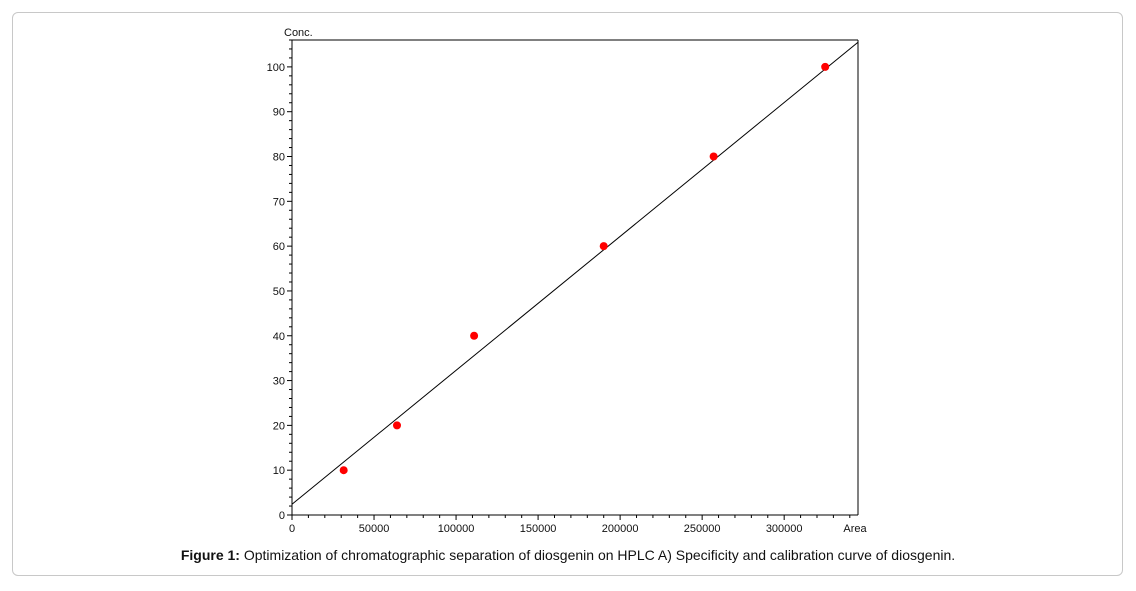  Describe the element at coordinates (279, 247) in the screenshot. I see `y-tick-label: 60` at that location.